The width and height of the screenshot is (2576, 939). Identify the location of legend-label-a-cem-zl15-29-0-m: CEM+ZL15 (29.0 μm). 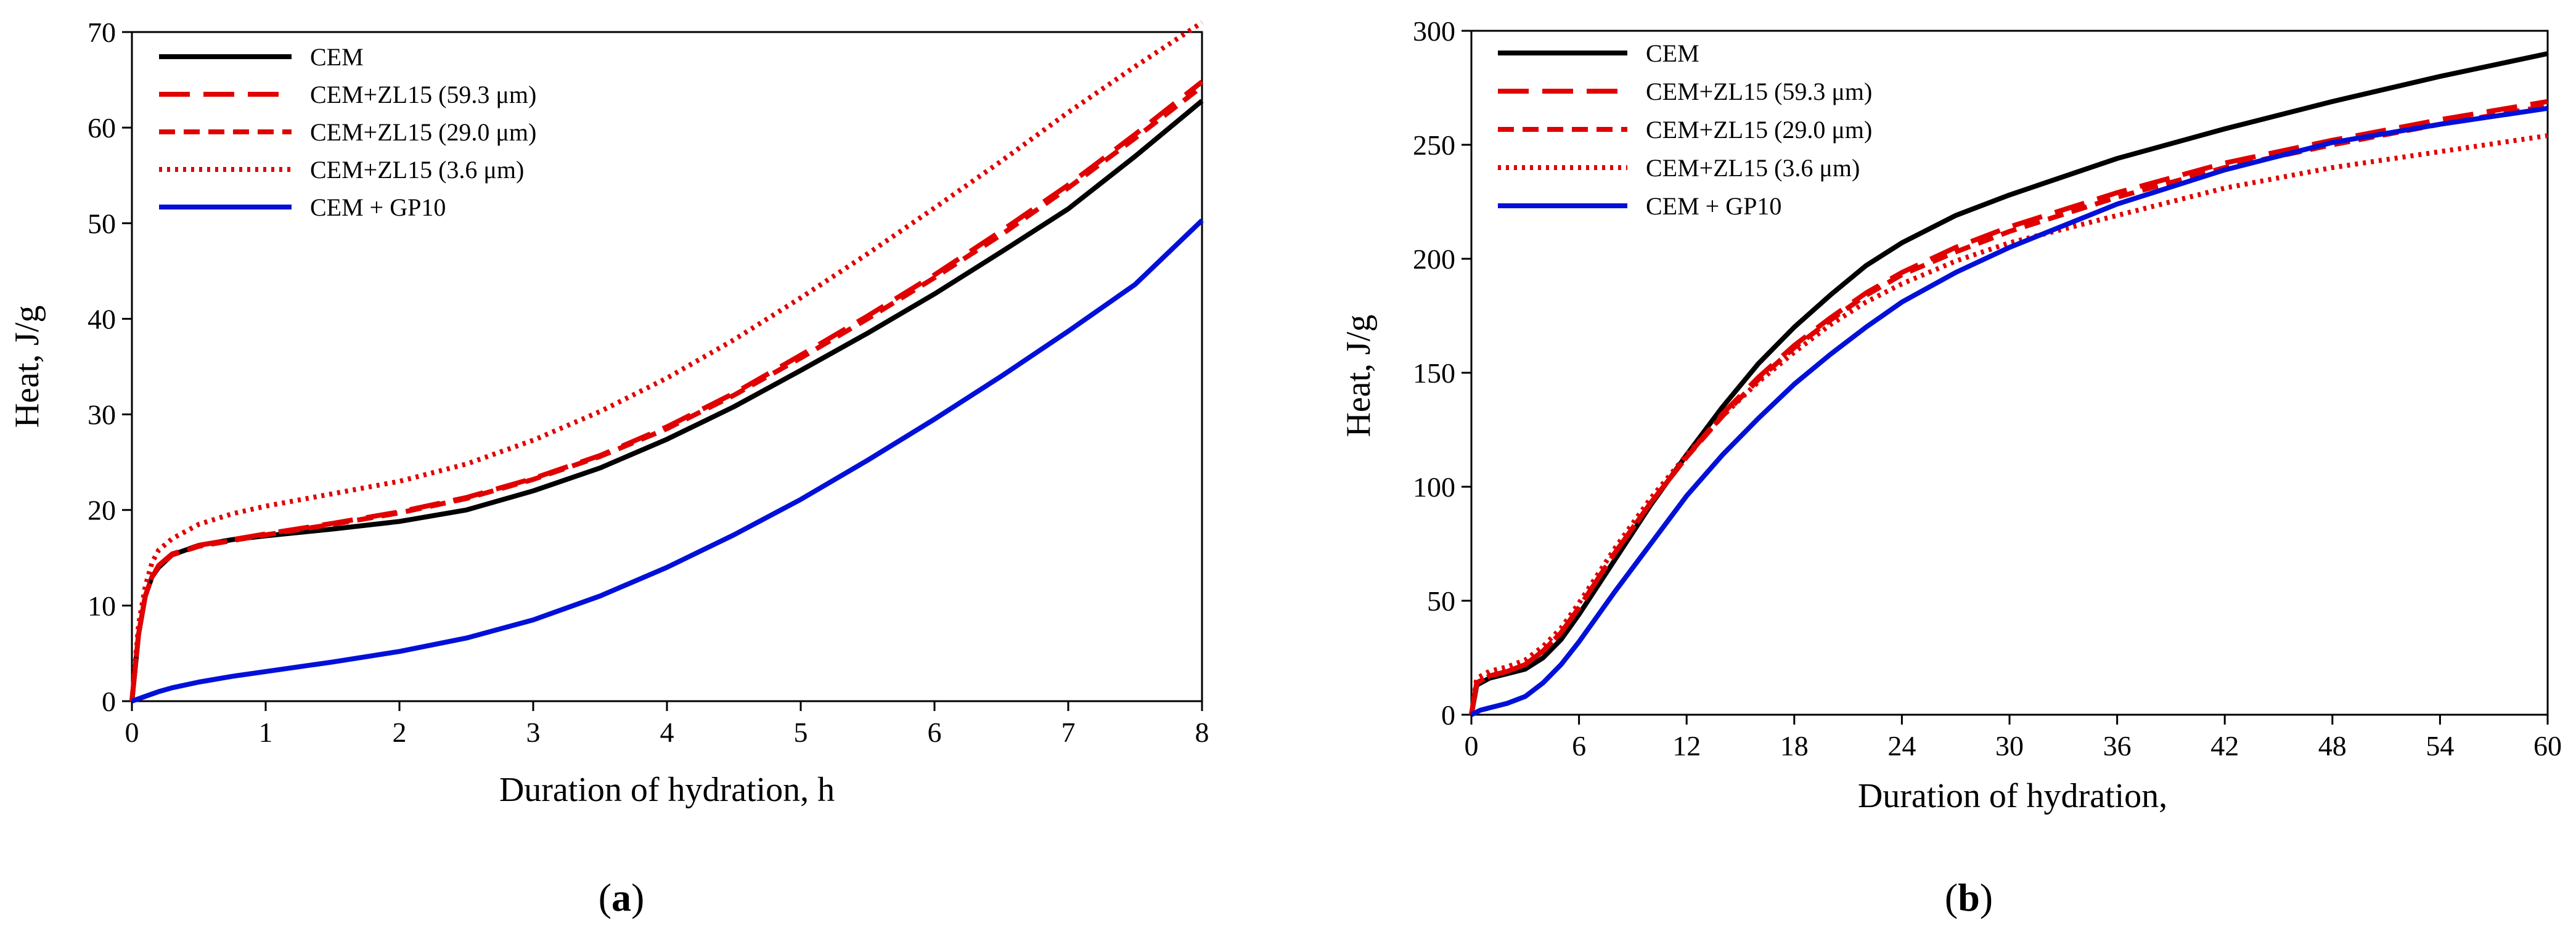
(423, 132).